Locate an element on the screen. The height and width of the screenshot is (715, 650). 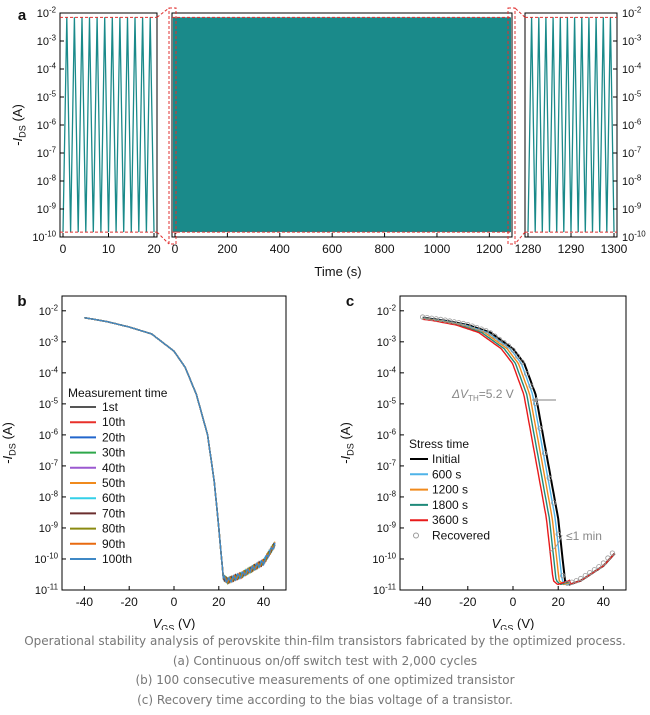
panel-a-x-tick-label: 800 is located at coordinates (385, 249).